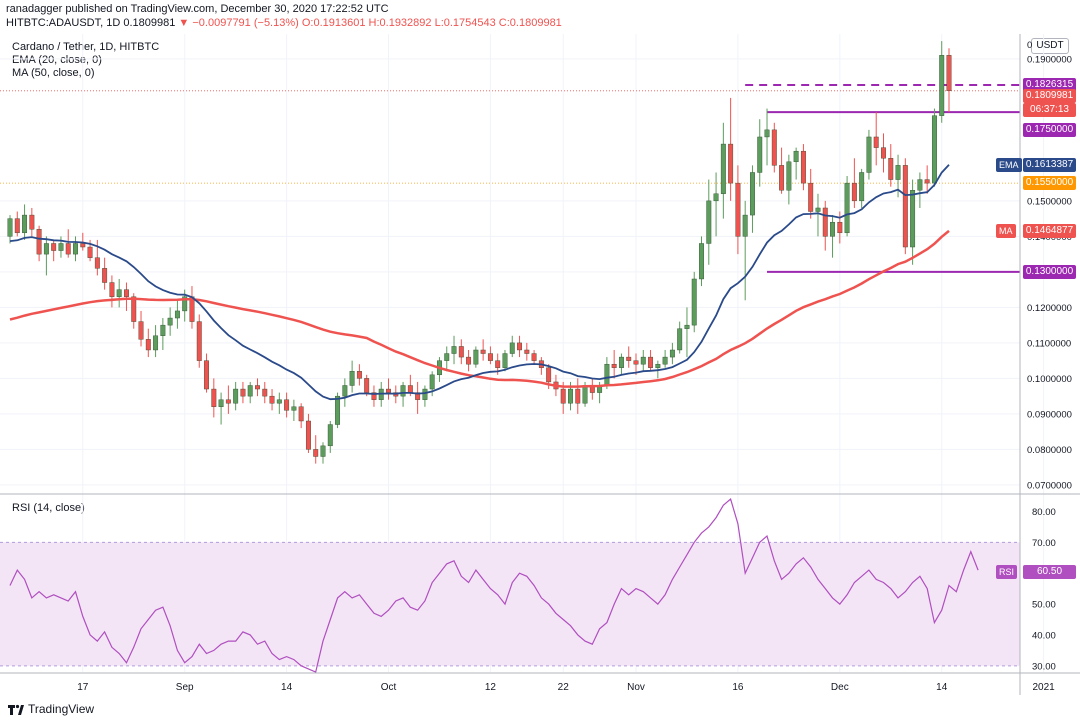 Image resolution: width=1080 pixels, height=721 pixels. What do you see at coordinates (53, 73) in the screenshot?
I see `ma-legend: MA (50, close, 0)` at bounding box center [53, 73].